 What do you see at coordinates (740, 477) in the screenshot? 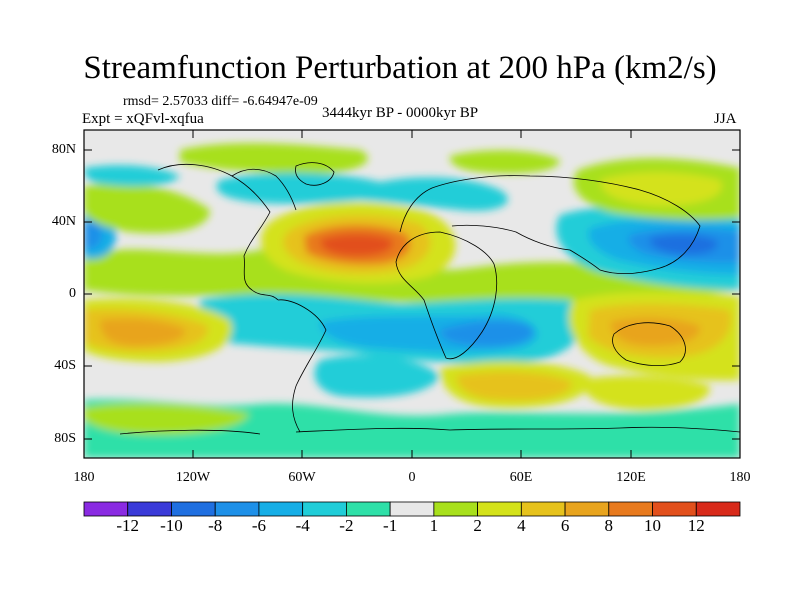
I see `lon-tick-180e: 180` at bounding box center [740, 477].